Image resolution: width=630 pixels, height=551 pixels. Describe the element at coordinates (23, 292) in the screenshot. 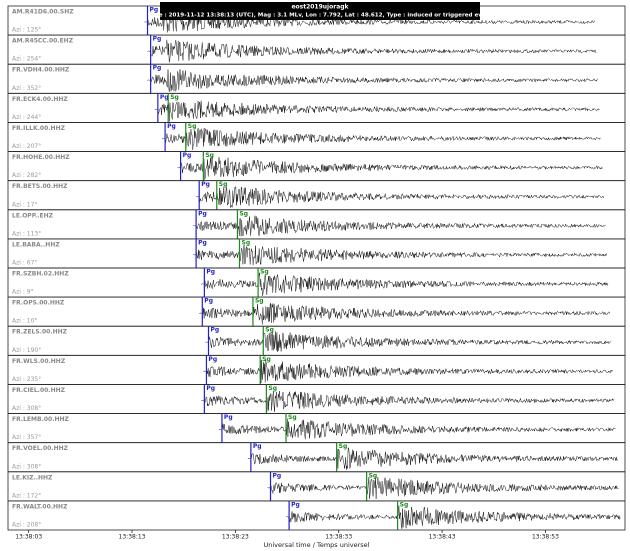

I see `azimuth-label: Azi : 9°` at that location.